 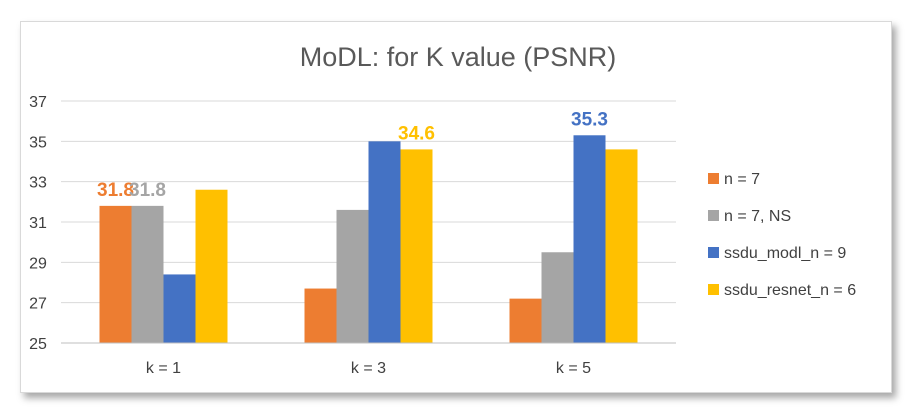 I want to click on legend-label: n = 7, NS, so click(x=757, y=216).